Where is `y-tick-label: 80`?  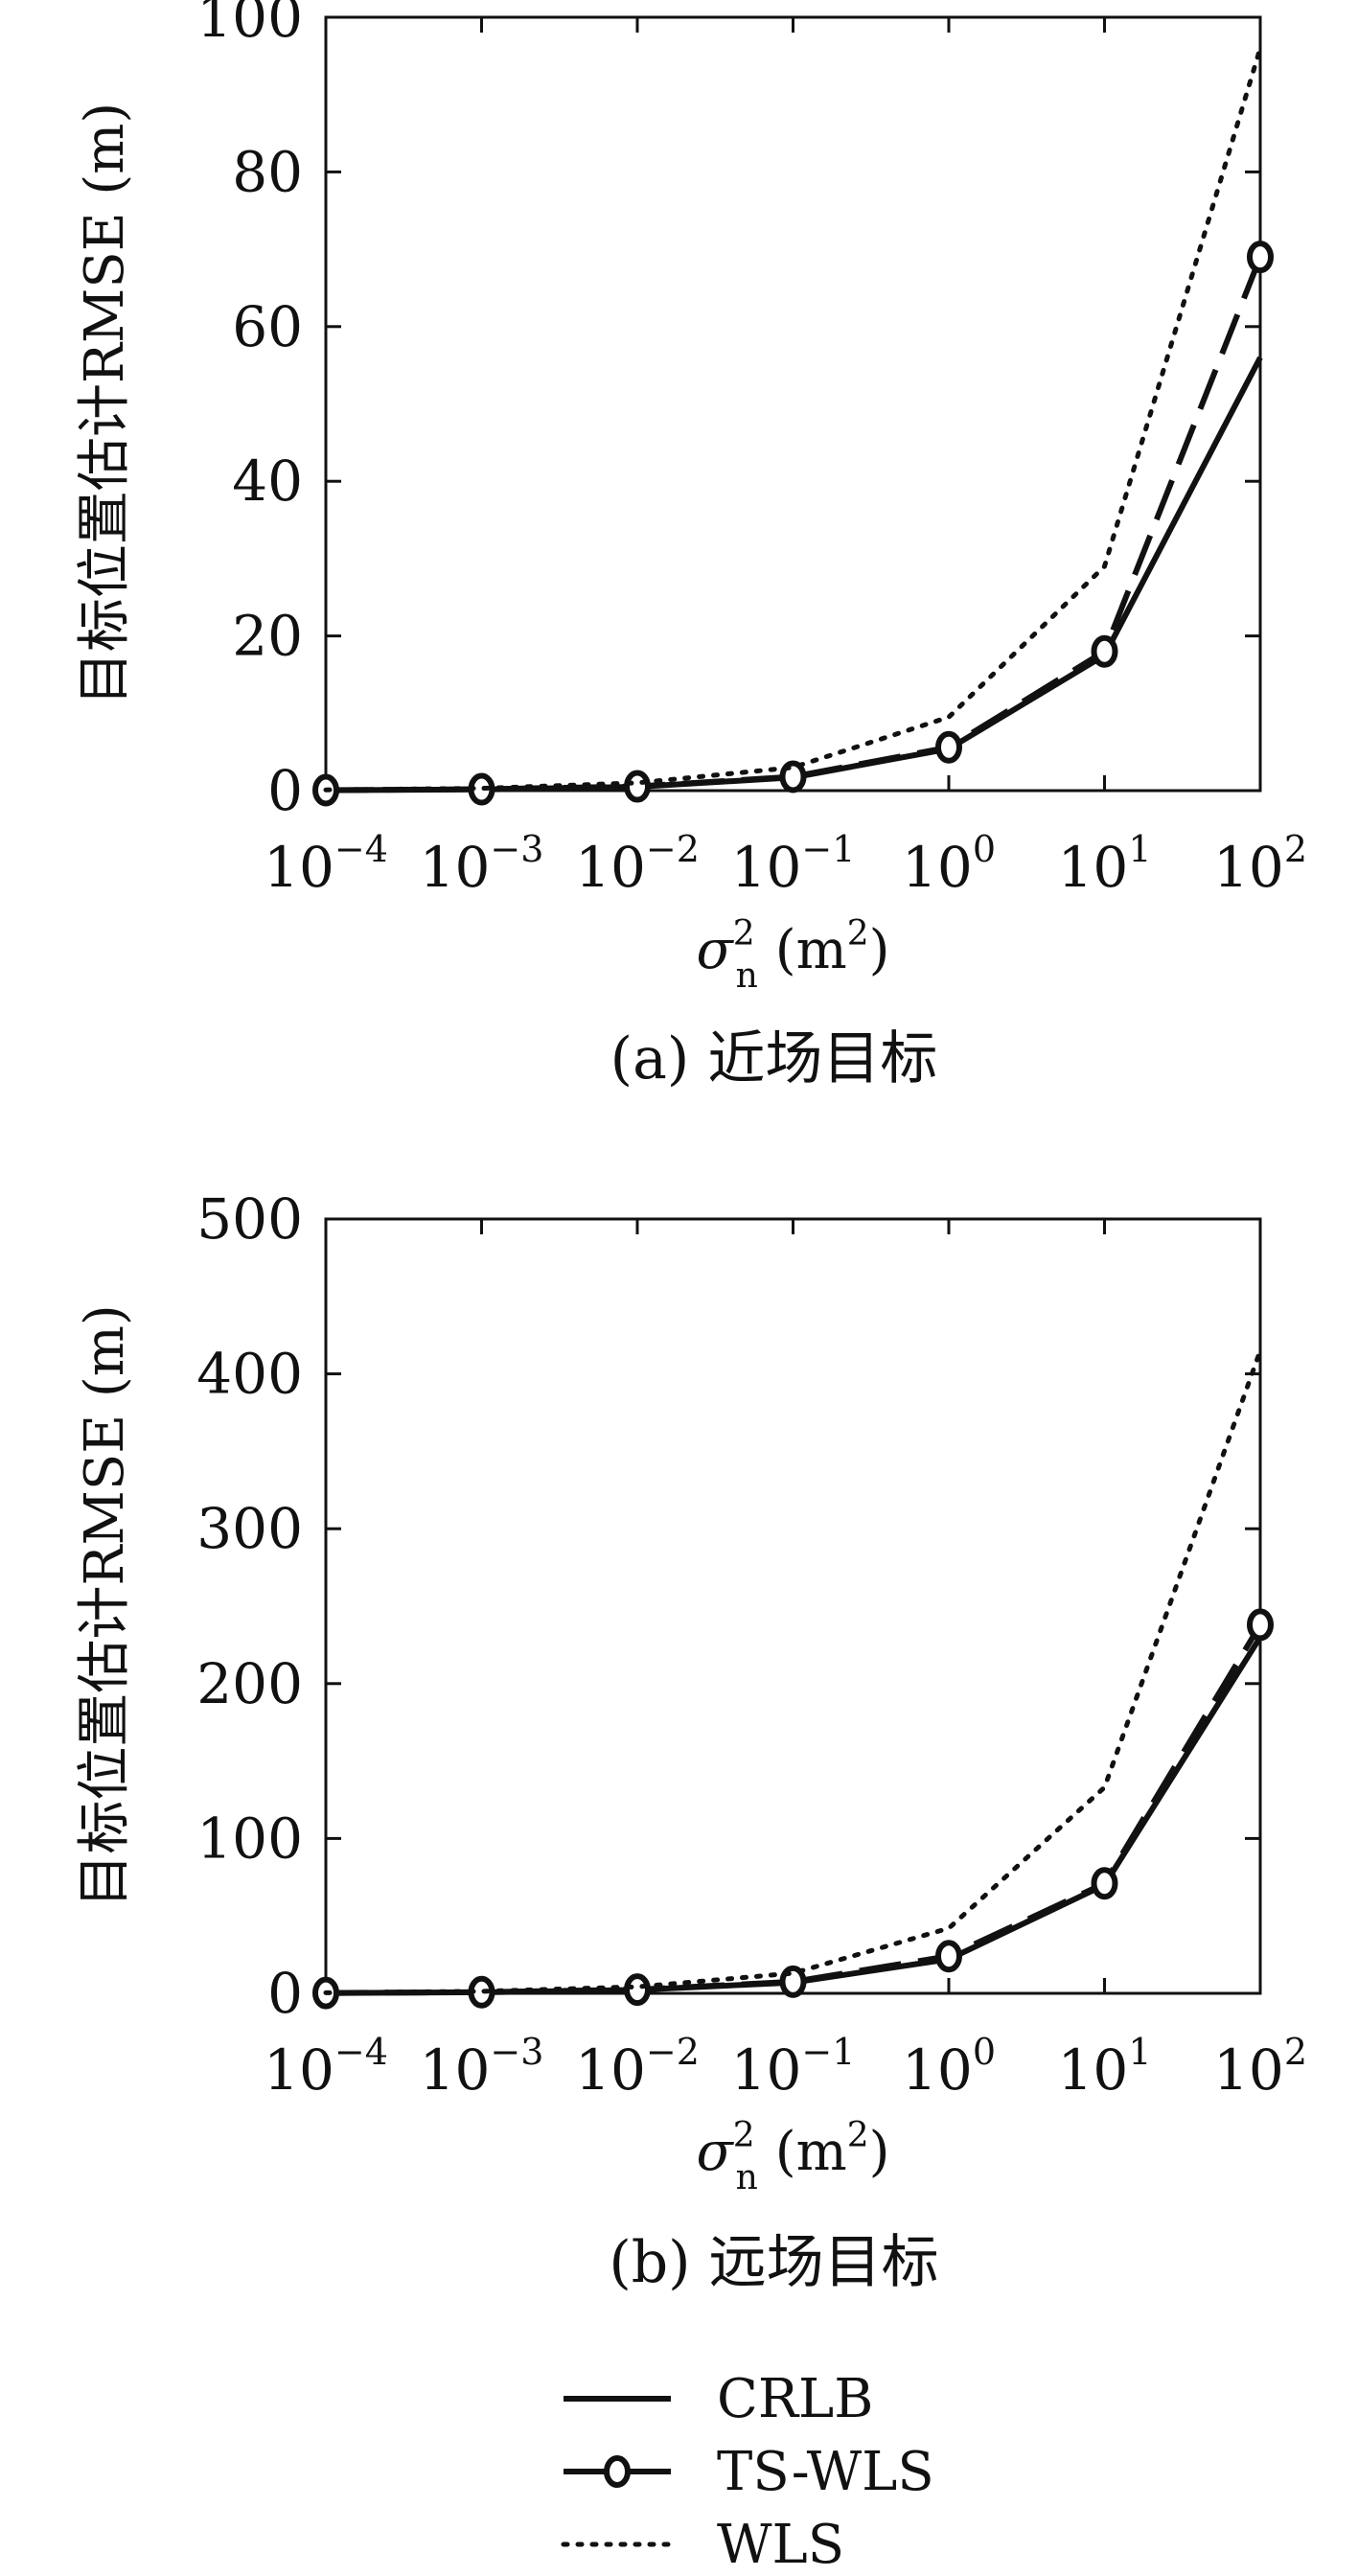 y-tick-label: 80 is located at coordinates (267, 171).